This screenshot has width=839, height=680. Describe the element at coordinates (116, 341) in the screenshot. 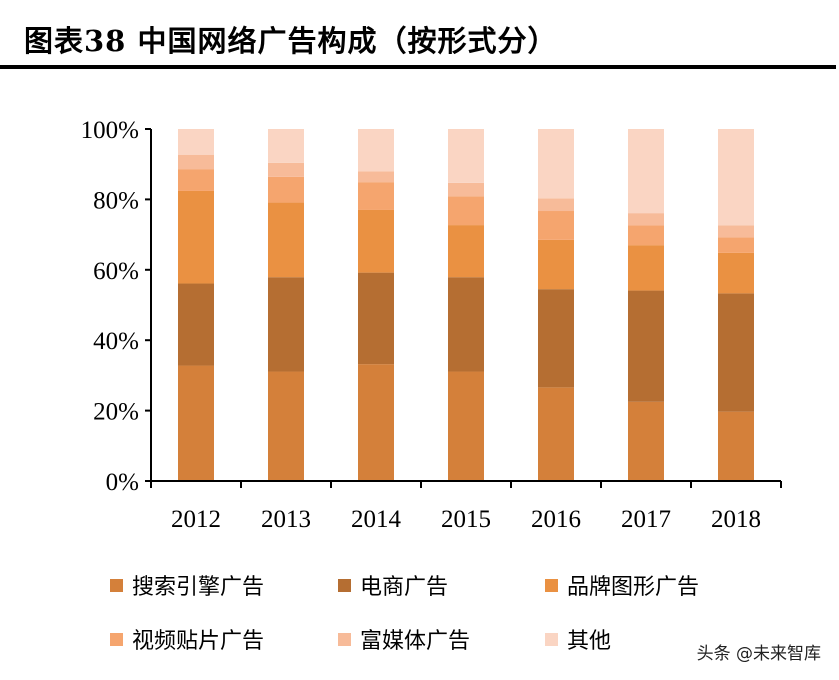

I see `y-tick-label: 40%` at that location.